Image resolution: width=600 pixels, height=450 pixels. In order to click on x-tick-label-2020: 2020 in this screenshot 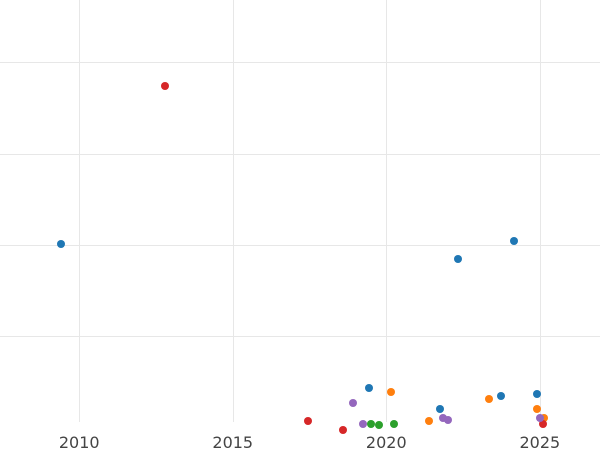, I will do `click(386, 441)`.